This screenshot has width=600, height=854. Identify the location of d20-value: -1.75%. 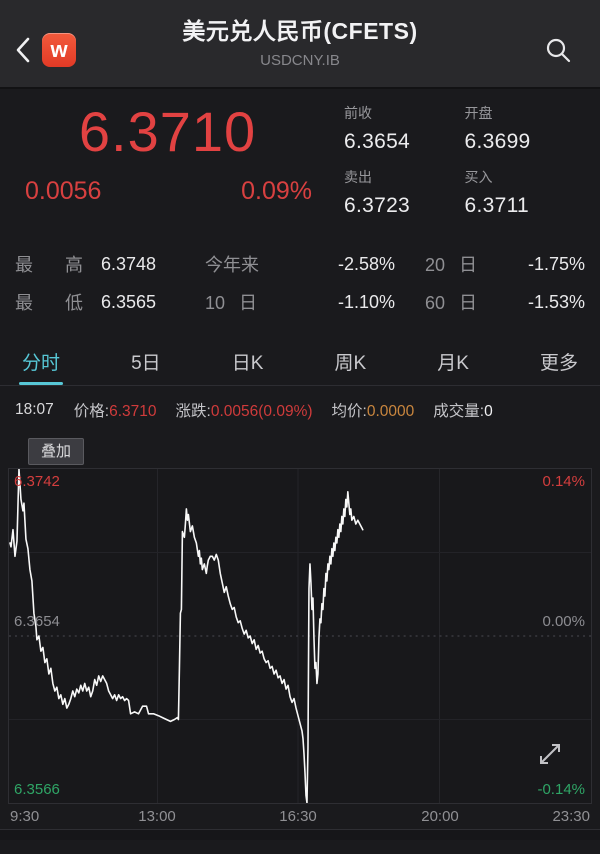
(556, 263).